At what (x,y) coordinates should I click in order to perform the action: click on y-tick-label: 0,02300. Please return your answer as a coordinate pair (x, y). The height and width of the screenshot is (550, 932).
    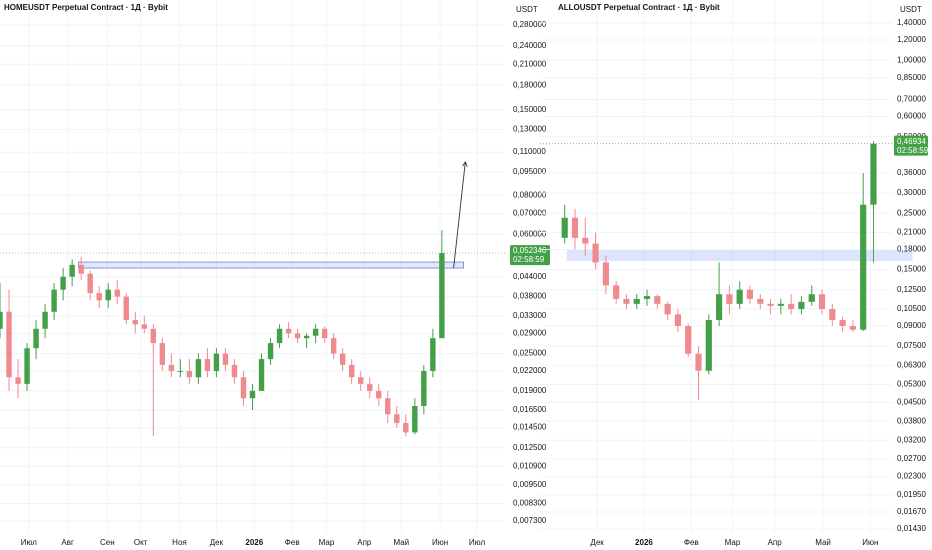
    Looking at the image, I should click on (911, 476).